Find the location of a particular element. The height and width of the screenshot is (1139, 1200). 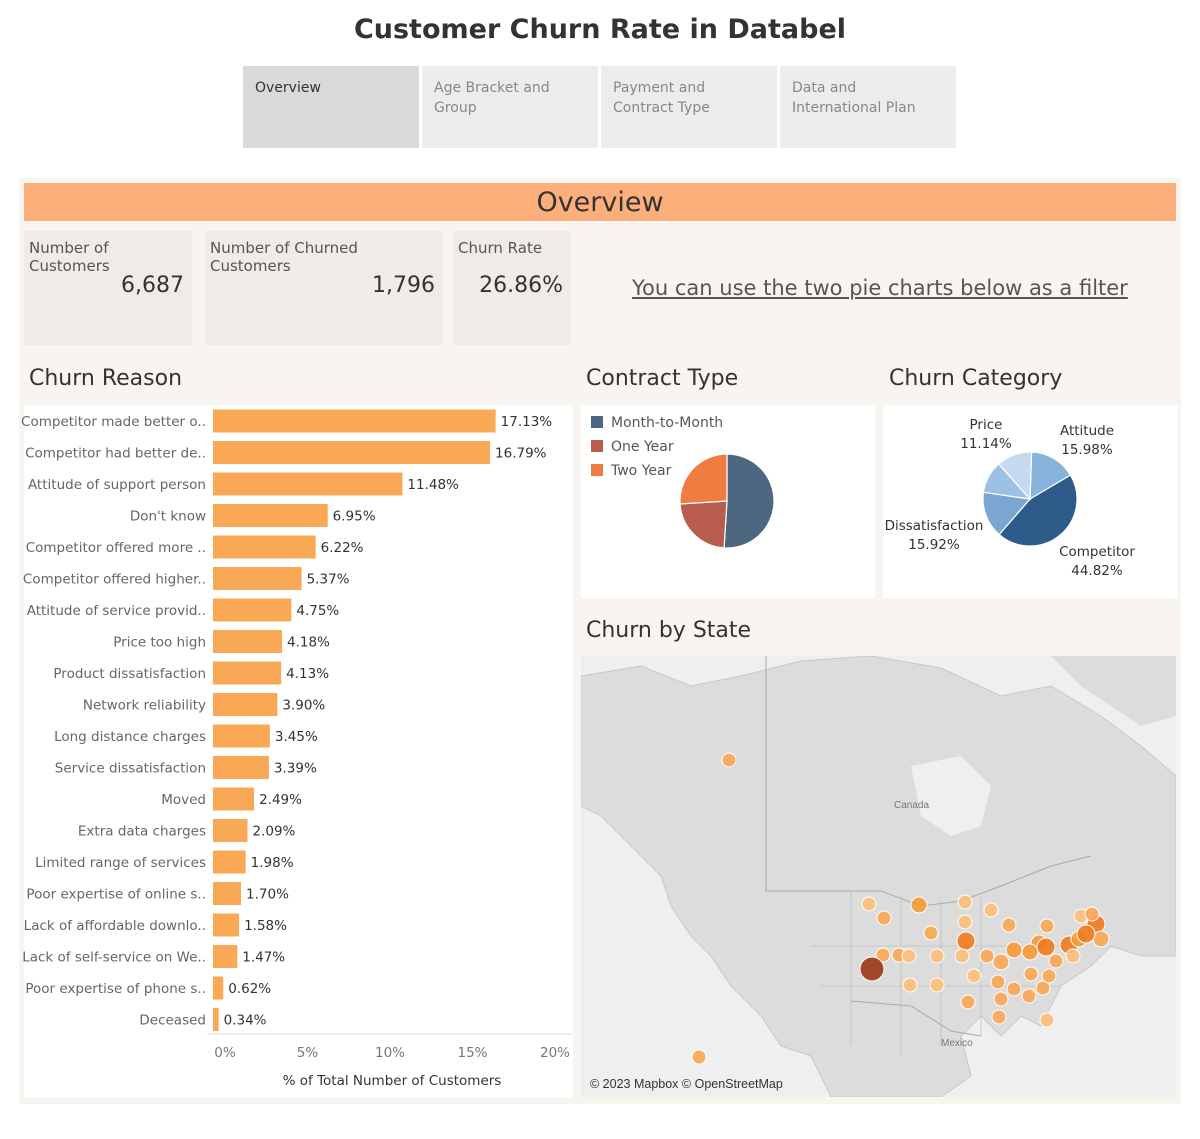

tab-age-bracket: Age Bracket and Group is located at coordinates (510, 107).